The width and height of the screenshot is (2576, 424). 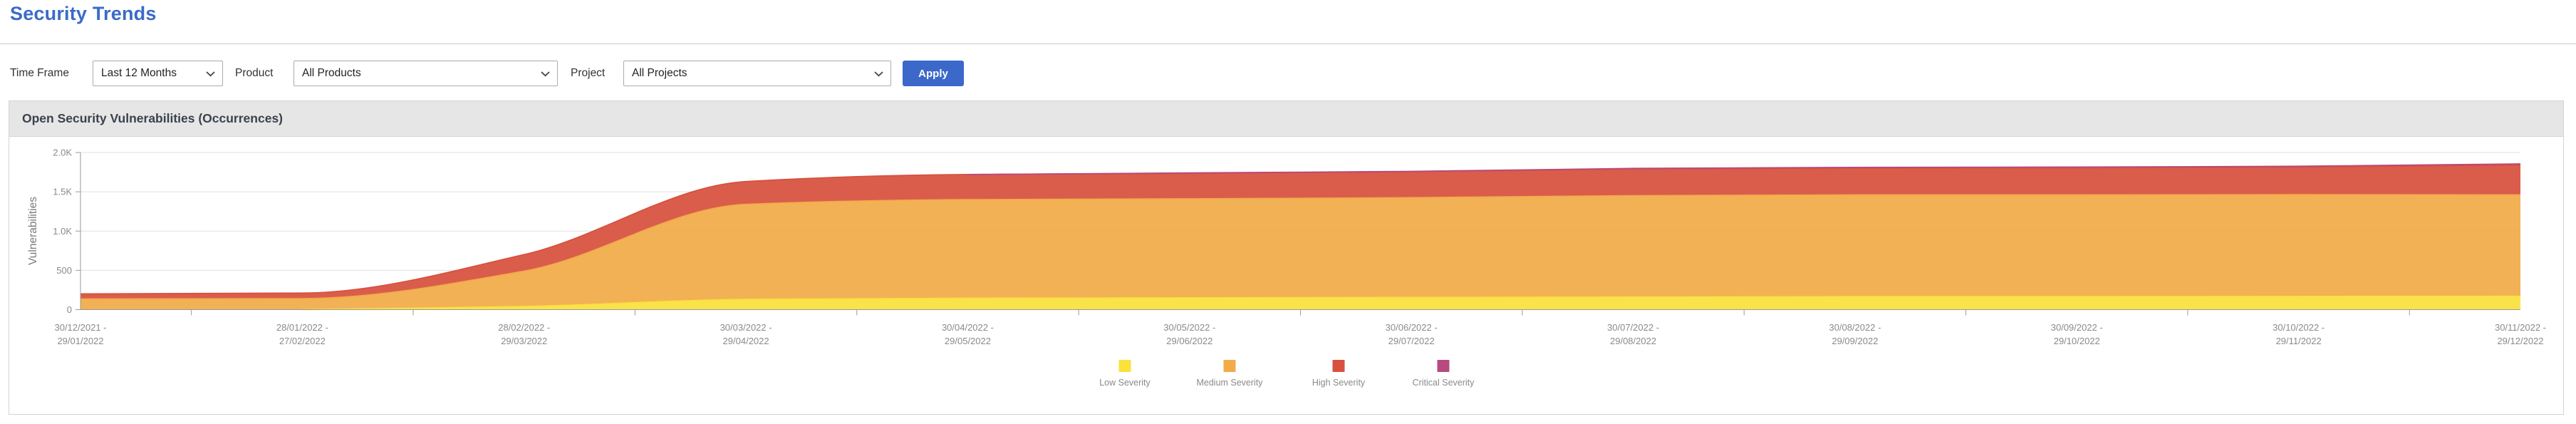 What do you see at coordinates (1412, 334) in the screenshot?
I see `x-tick-label: 30/06/2022 -29/07/2022` at bounding box center [1412, 334].